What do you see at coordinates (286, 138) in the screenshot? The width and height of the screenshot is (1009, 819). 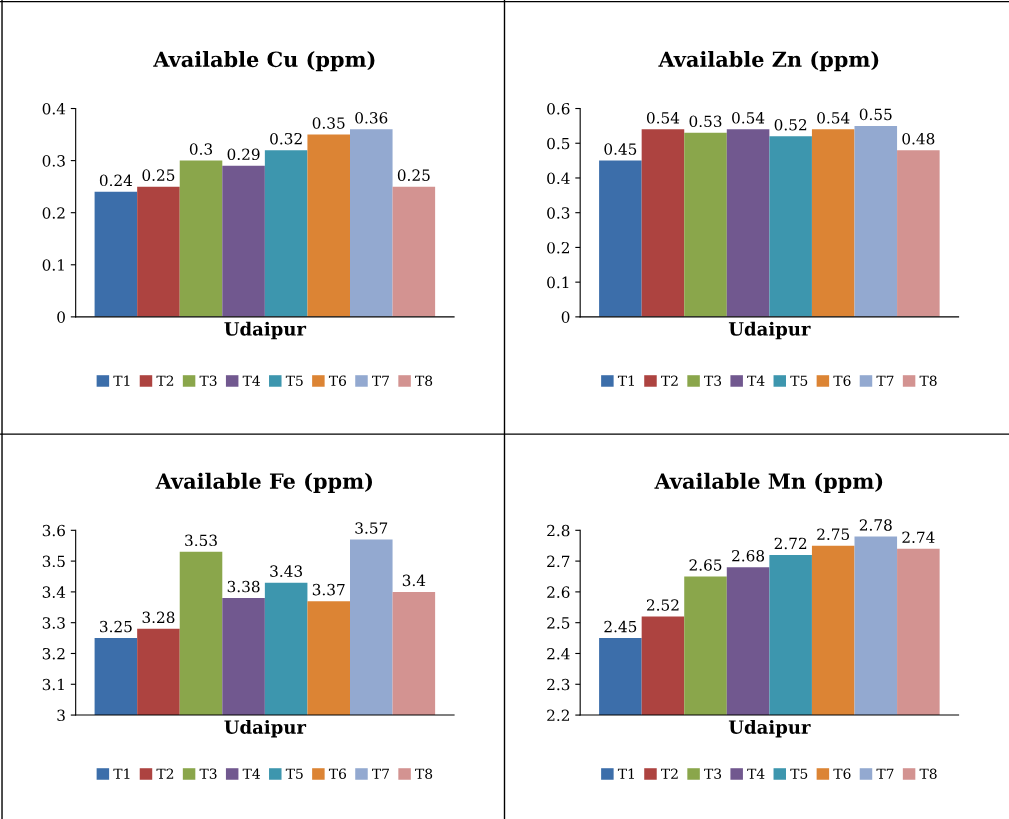 I see `data-label: 0.32` at bounding box center [286, 138].